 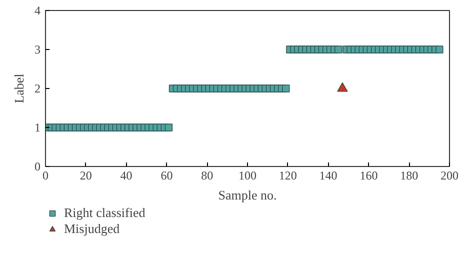 What do you see at coordinates (37, 127) in the screenshot?
I see `y-tick-label: 1` at bounding box center [37, 127].